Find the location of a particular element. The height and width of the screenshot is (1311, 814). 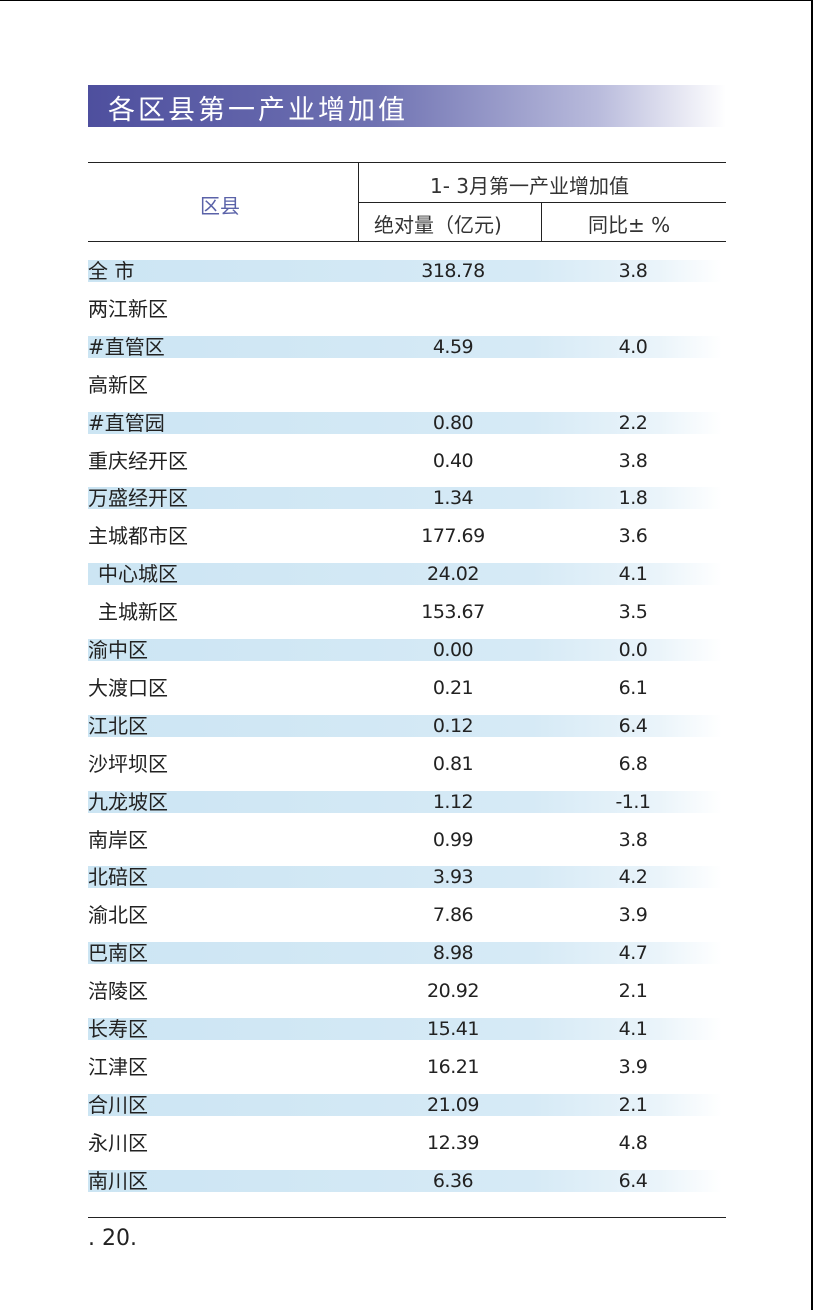

region-name: 合川区 is located at coordinates (118, 1105).